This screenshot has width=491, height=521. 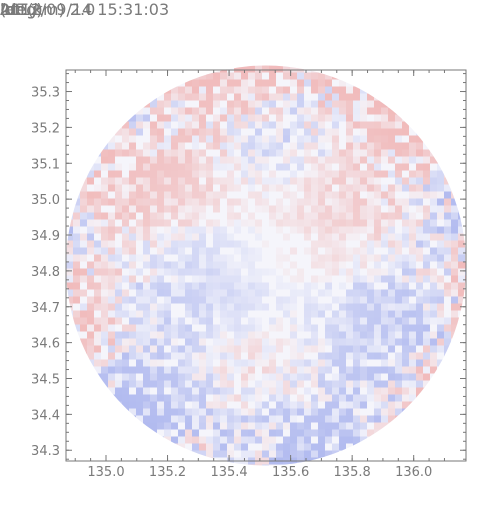 What do you see at coordinates (45, 236) in the screenshot?
I see `y-tick-label: 34.9` at bounding box center [45, 236].